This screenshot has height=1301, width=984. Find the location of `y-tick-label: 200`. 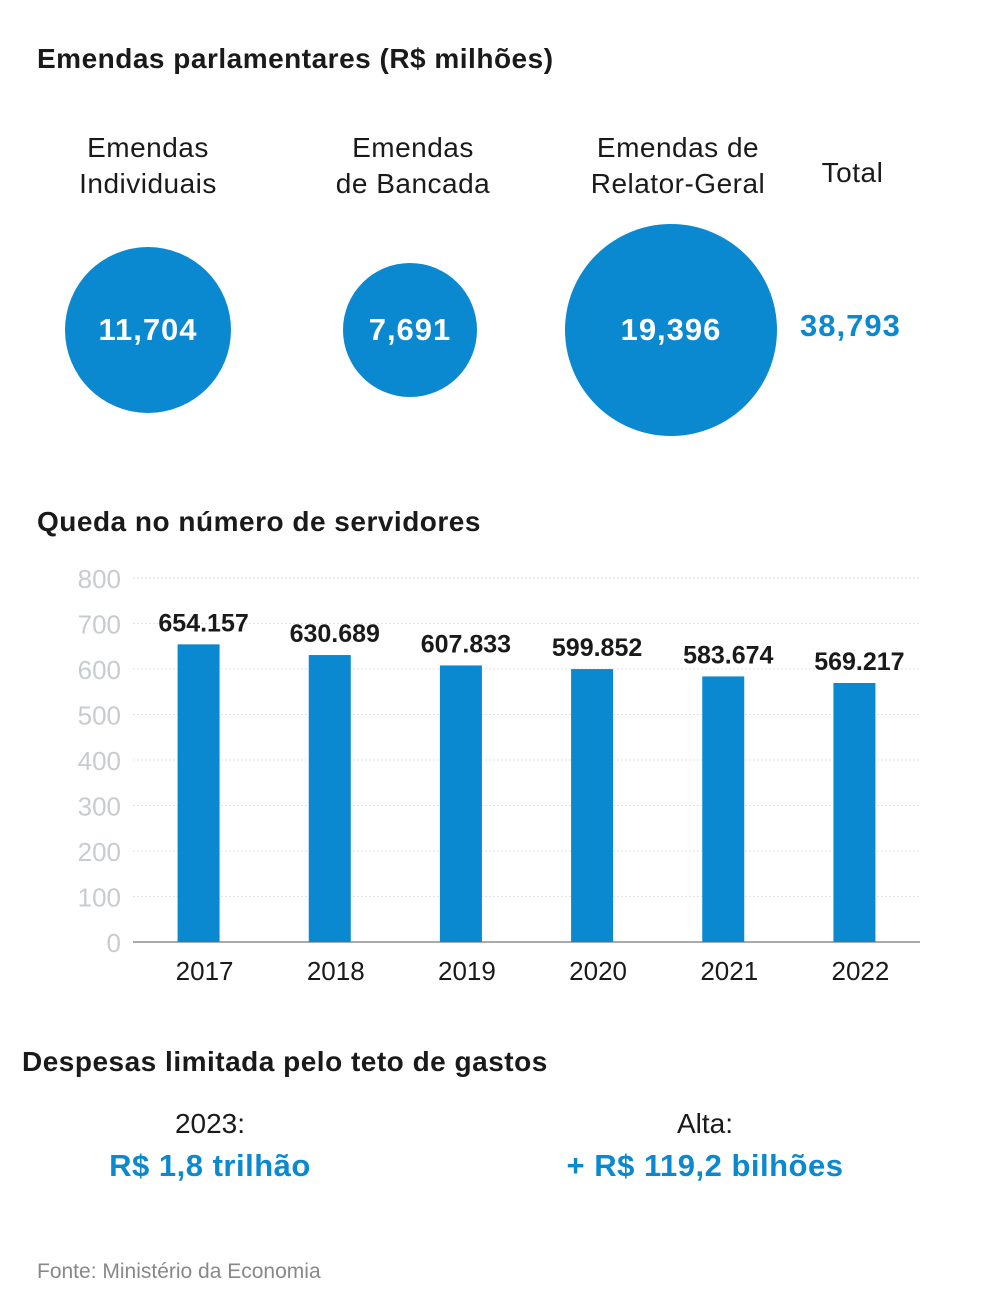

y-tick-label: 200 is located at coordinates (99, 852).